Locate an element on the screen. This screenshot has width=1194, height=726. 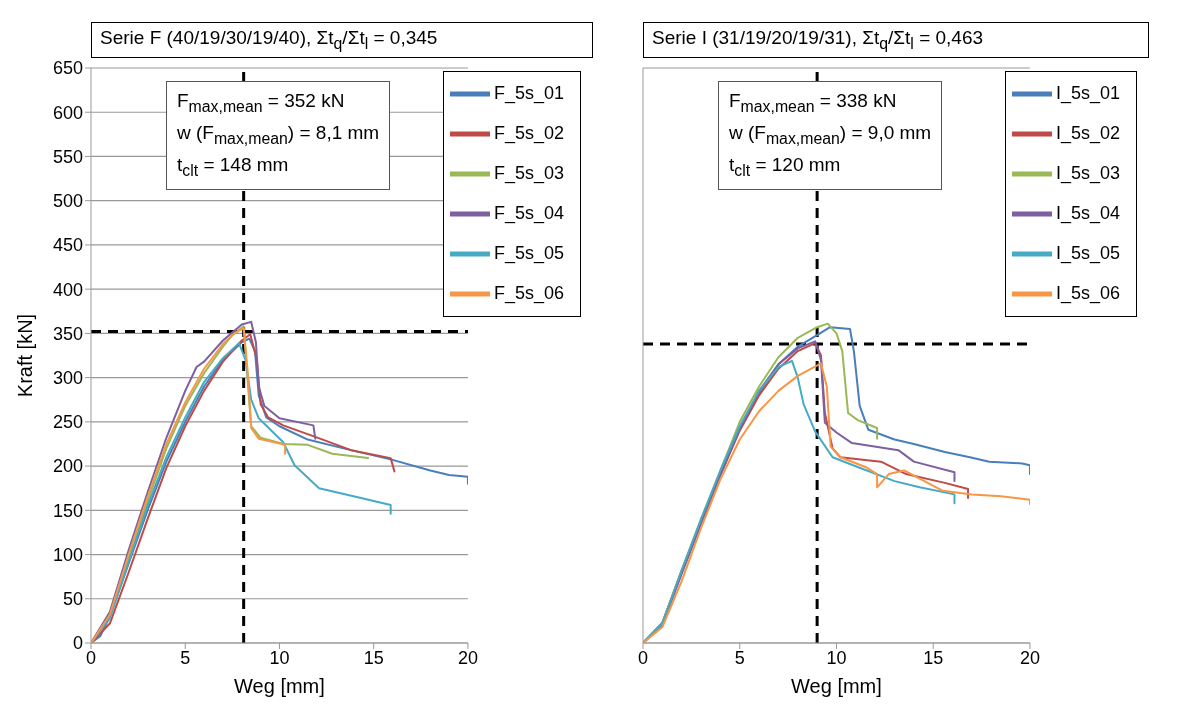
line-series is located at coordinates (189, 485).